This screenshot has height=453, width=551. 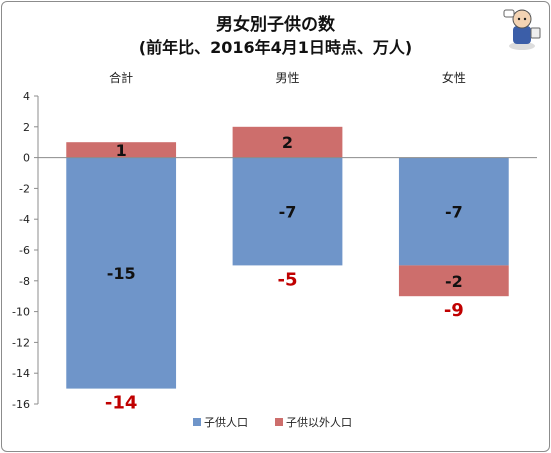 What do you see at coordinates (287, 78) in the screenshot?
I see `category-label: 男性` at bounding box center [287, 78].